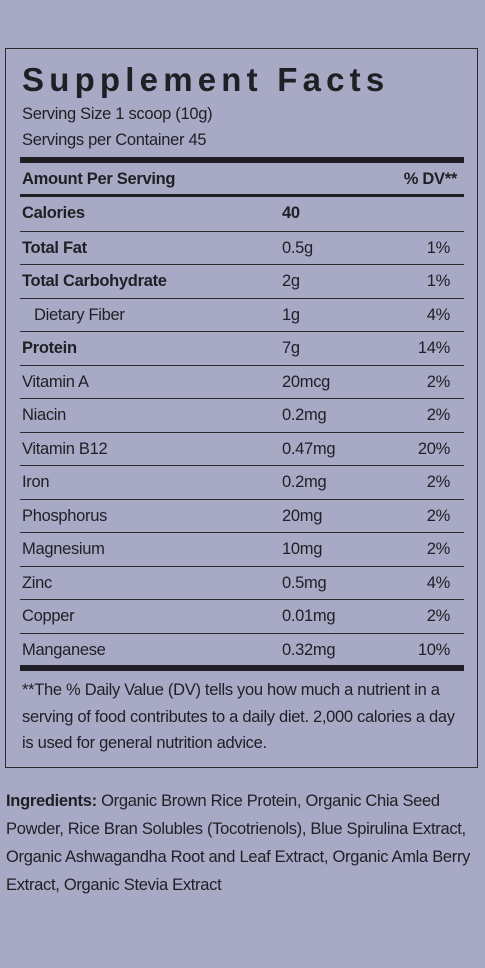 The image size is (485, 968). What do you see at coordinates (206, 79) in the screenshot?
I see `title: Supplement Facts` at bounding box center [206, 79].